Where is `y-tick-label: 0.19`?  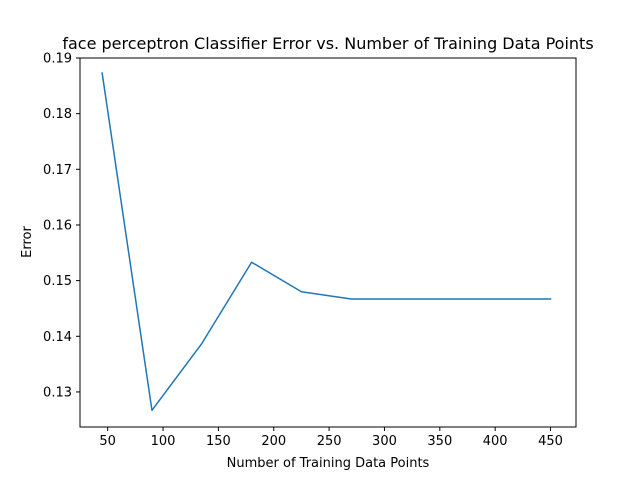
y-tick-label: 0.19 is located at coordinates (57, 59).